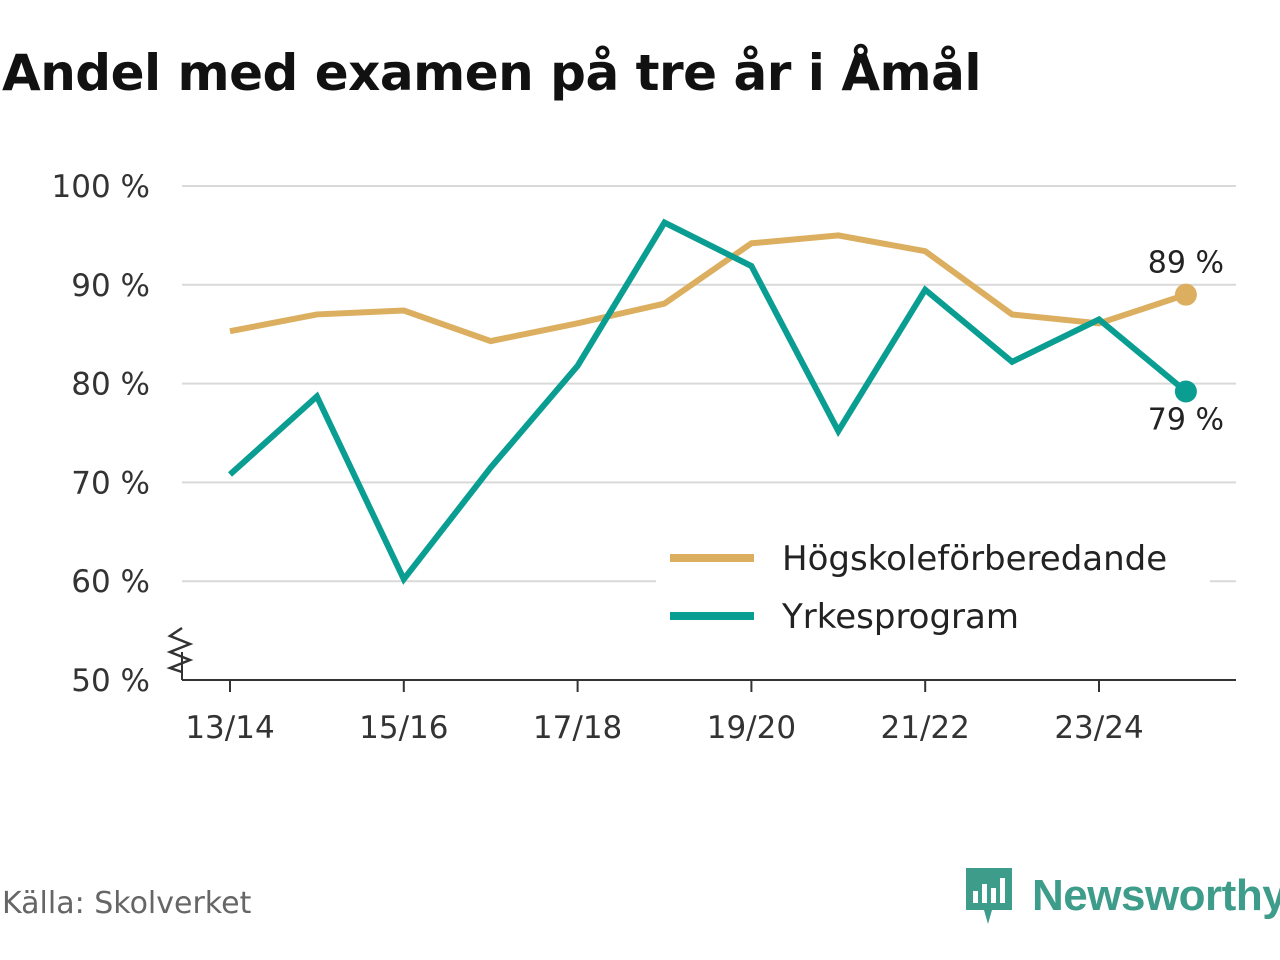 The height and width of the screenshot is (960, 1280). What do you see at coordinates (664, 713) in the screenshot?
I see `x-axis-ticks: 13/14 15/16 17/18 19/20 21/22 23/24` at bounding box center [664, 713].